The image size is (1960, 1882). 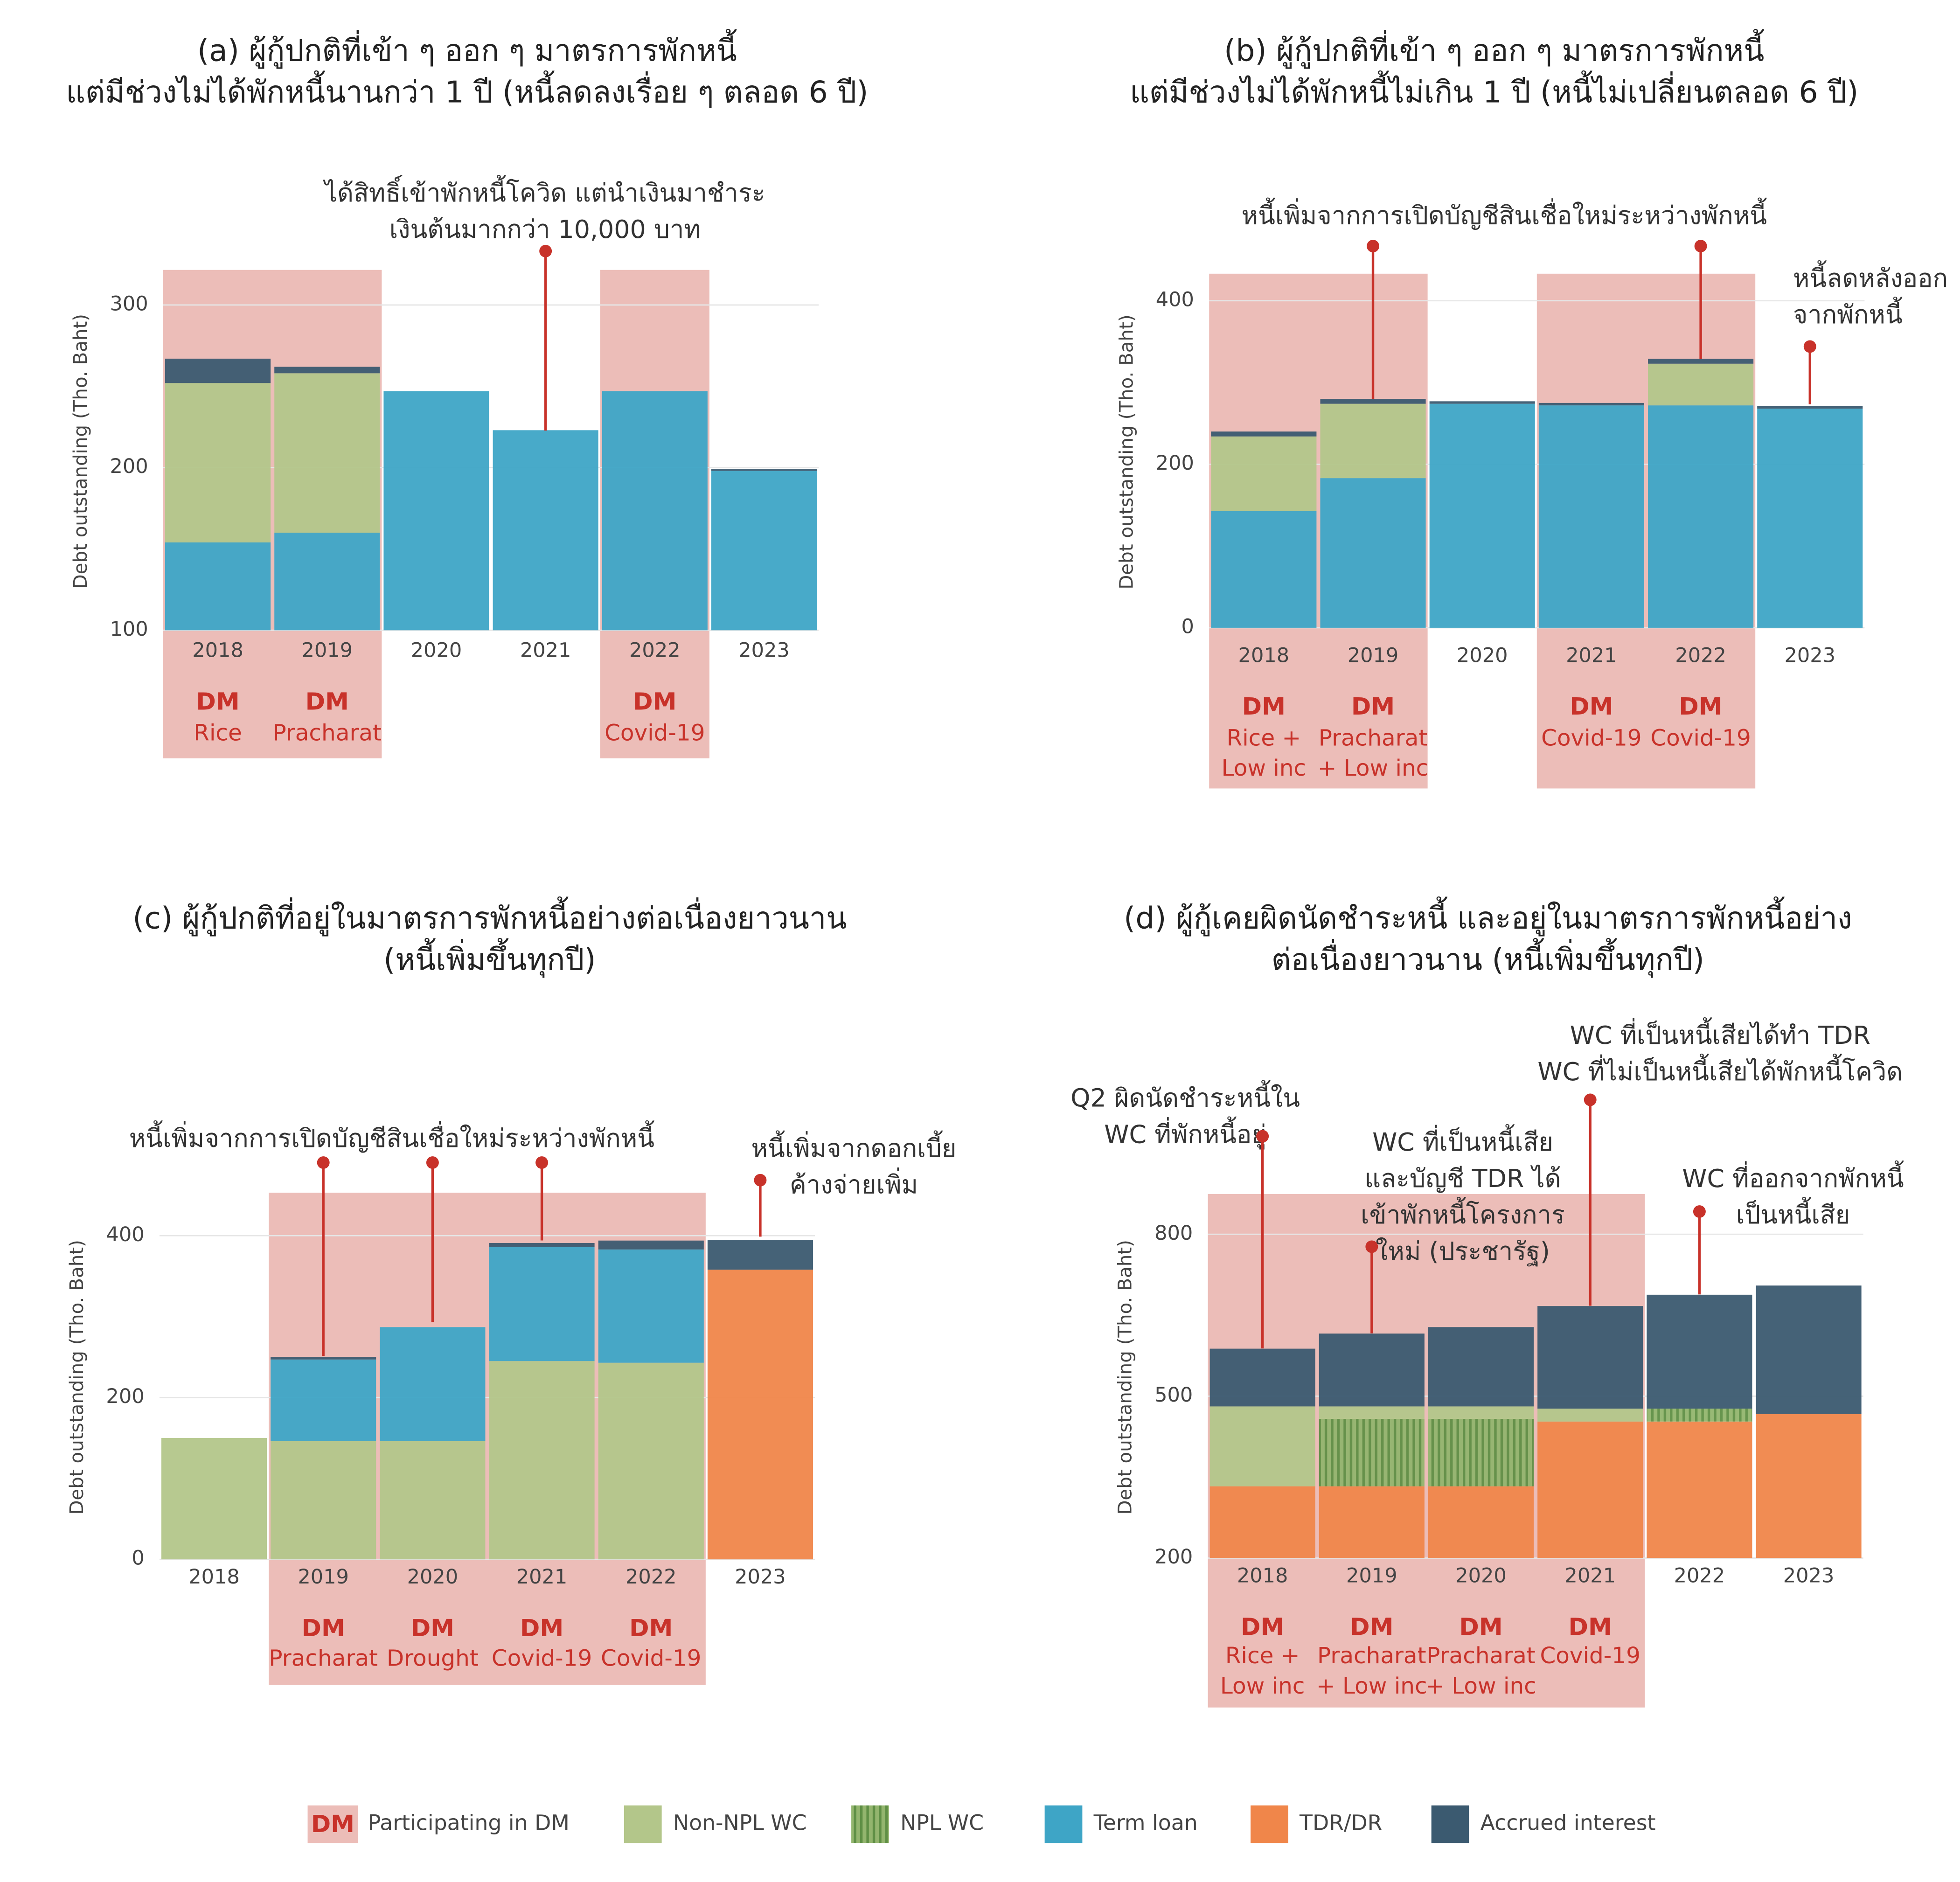 What do you see at coordinates (129, 629) in the screenshot?
I see `y-tick-label: 100` at bounding box center [129, 629].